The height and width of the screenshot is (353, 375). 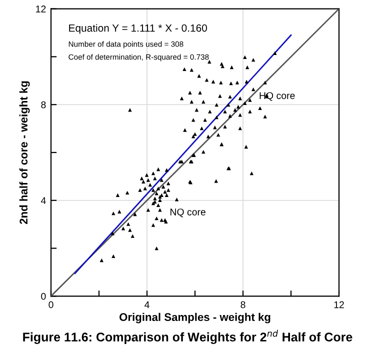 What do you see at coordinates (43, 200) in the screenshot?
I see `y-tick-label: 4` at bounding box center [43, 200].